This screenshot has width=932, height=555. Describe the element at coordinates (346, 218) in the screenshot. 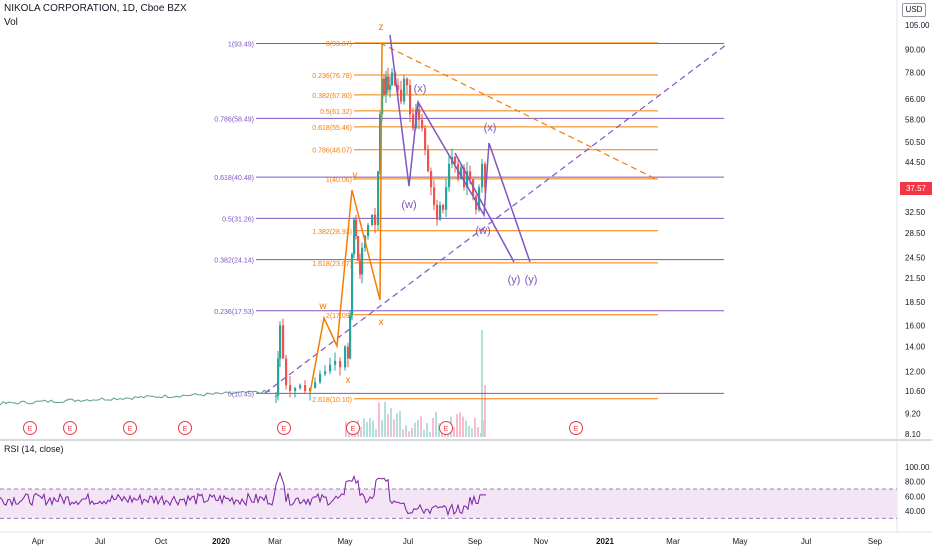

I see `orange-wave-path` at that location.